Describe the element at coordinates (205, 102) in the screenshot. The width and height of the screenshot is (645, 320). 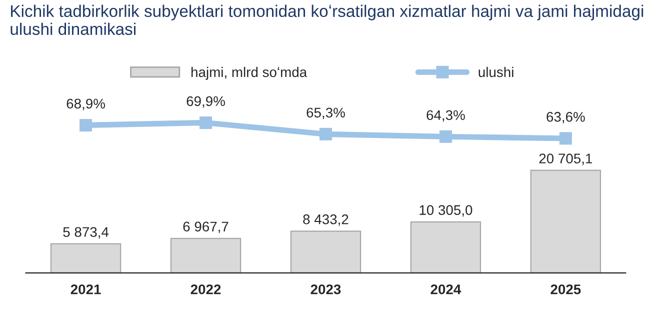
I see `data-label: 69,9%` at that location.